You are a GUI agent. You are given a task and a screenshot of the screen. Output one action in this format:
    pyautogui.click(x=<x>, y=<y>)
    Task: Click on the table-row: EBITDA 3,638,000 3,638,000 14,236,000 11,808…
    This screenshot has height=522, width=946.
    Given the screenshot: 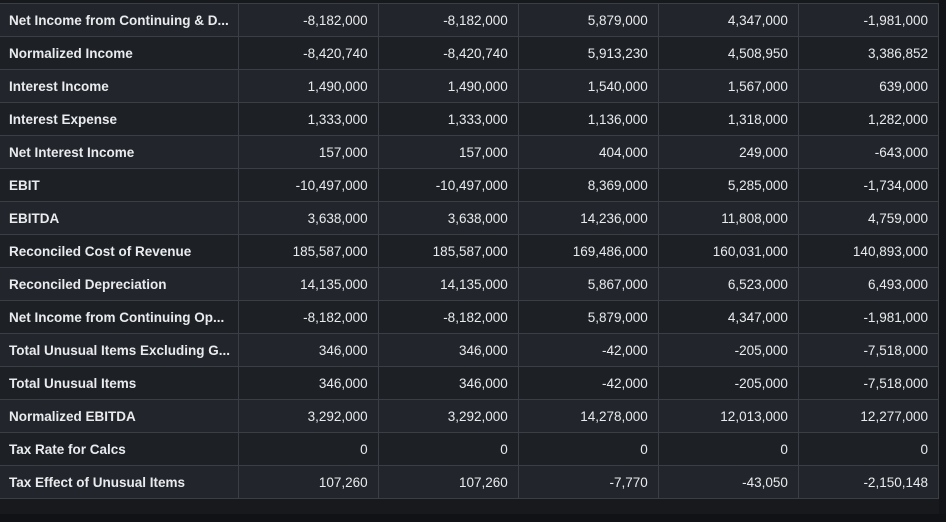 What is the action you would take?
    pyautogui.click(x=470, y=218)
    